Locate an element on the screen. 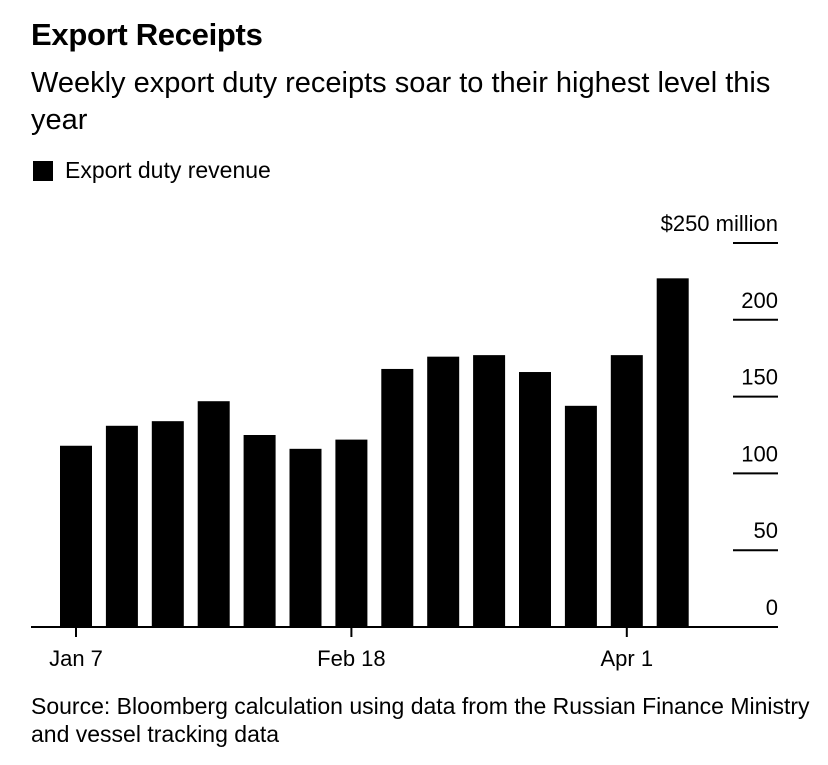 The image size is (828, 765). x-tick-label: Feb 18 is located at coordinates (351, 658).